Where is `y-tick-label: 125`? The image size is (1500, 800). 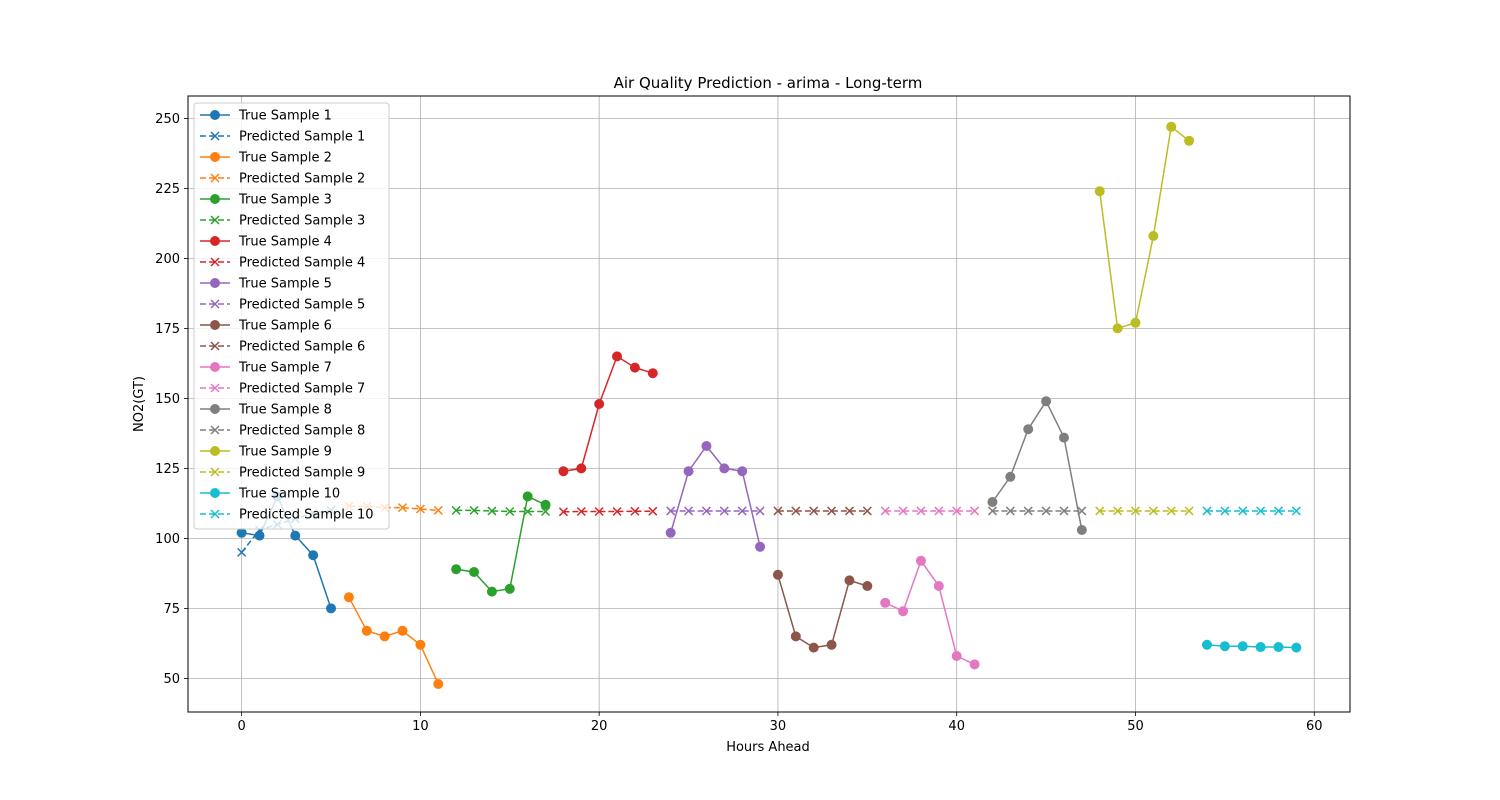 y-tick-label: 125 is located at coordinates (167, 469).